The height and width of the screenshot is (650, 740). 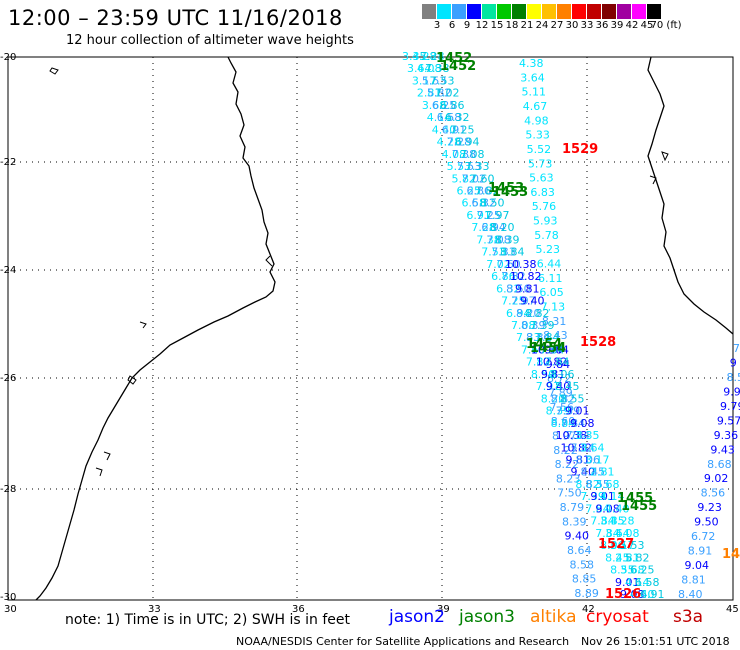 What do you see at coordinates (537, 135) in the screenshot?
I see `wave-height-value: 5.33` at bounding box center [537, 135].